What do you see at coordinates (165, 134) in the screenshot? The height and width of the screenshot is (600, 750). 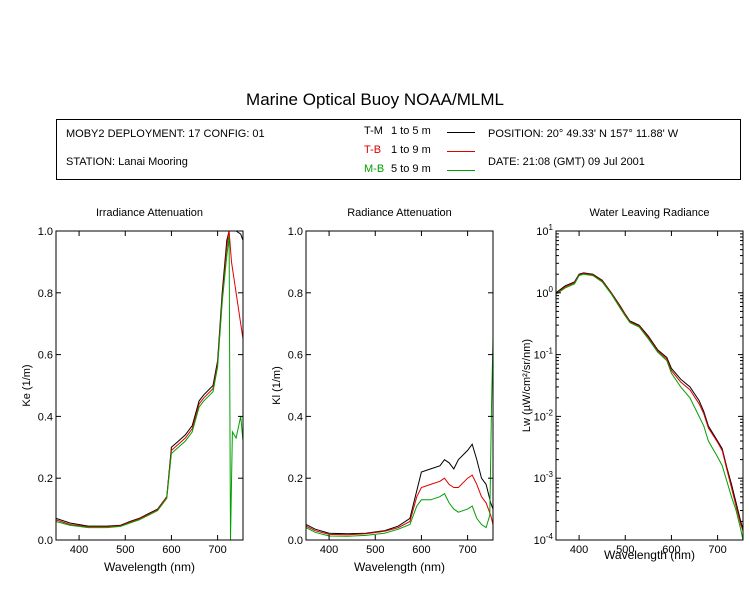 I see `deployment-text: MOBY2 DEPLOYMENT: 17 CONFIG: 01` at bounding box center [165, 134].